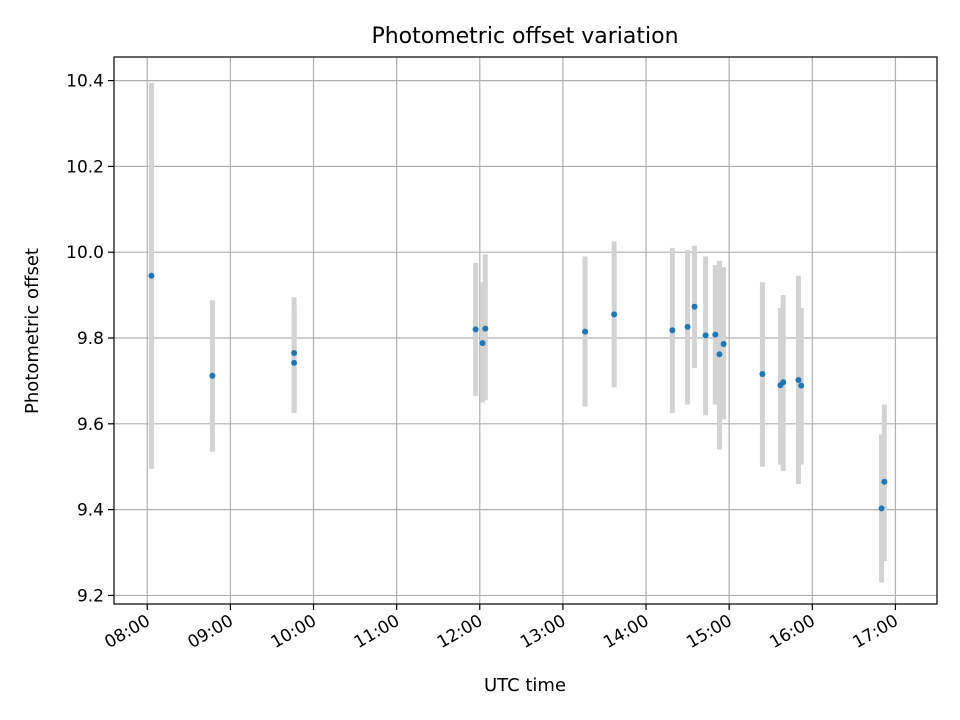 Image resolution: width=960 pixels, height=720 pixels. What do you see at coordinates (525, 685) in the screenshot?
I see `x-axis-label: UTC time` at bounding box center [525, 685].